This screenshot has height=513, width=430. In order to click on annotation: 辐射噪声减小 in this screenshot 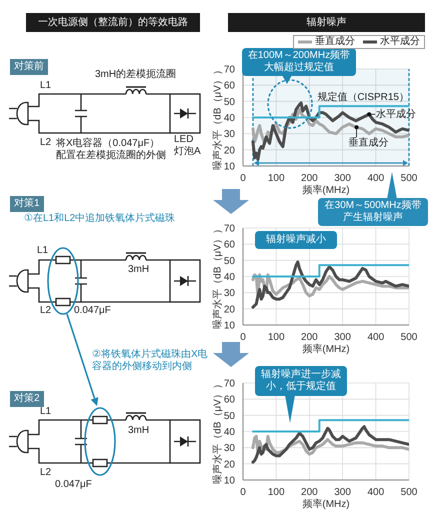, I will do `click(296, 239)`.